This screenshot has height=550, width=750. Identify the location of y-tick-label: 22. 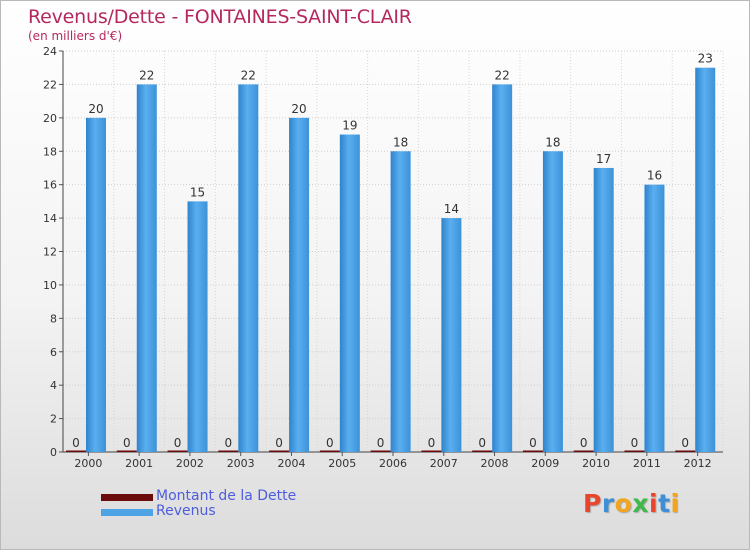
(50, 84).